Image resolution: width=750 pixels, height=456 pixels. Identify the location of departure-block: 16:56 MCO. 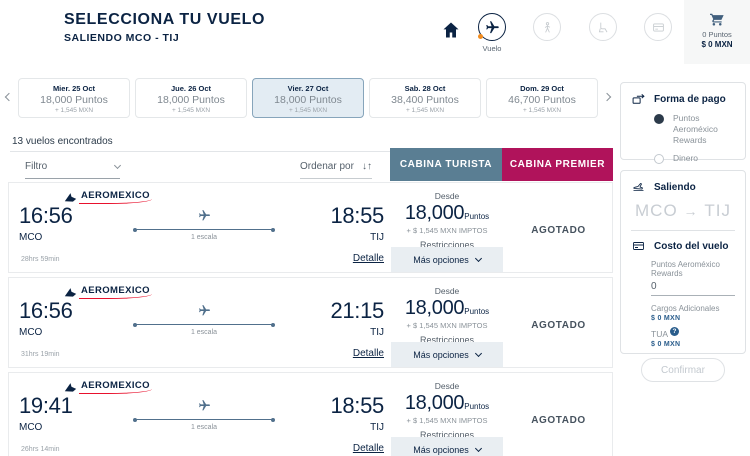
(46, 223).